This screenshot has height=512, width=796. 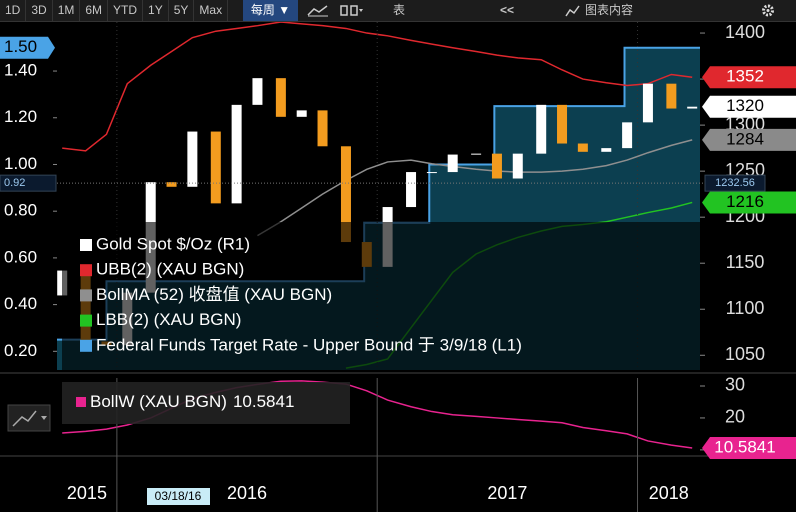 I want to click on value-tag-label: 1320, so click(x=745, y=105).